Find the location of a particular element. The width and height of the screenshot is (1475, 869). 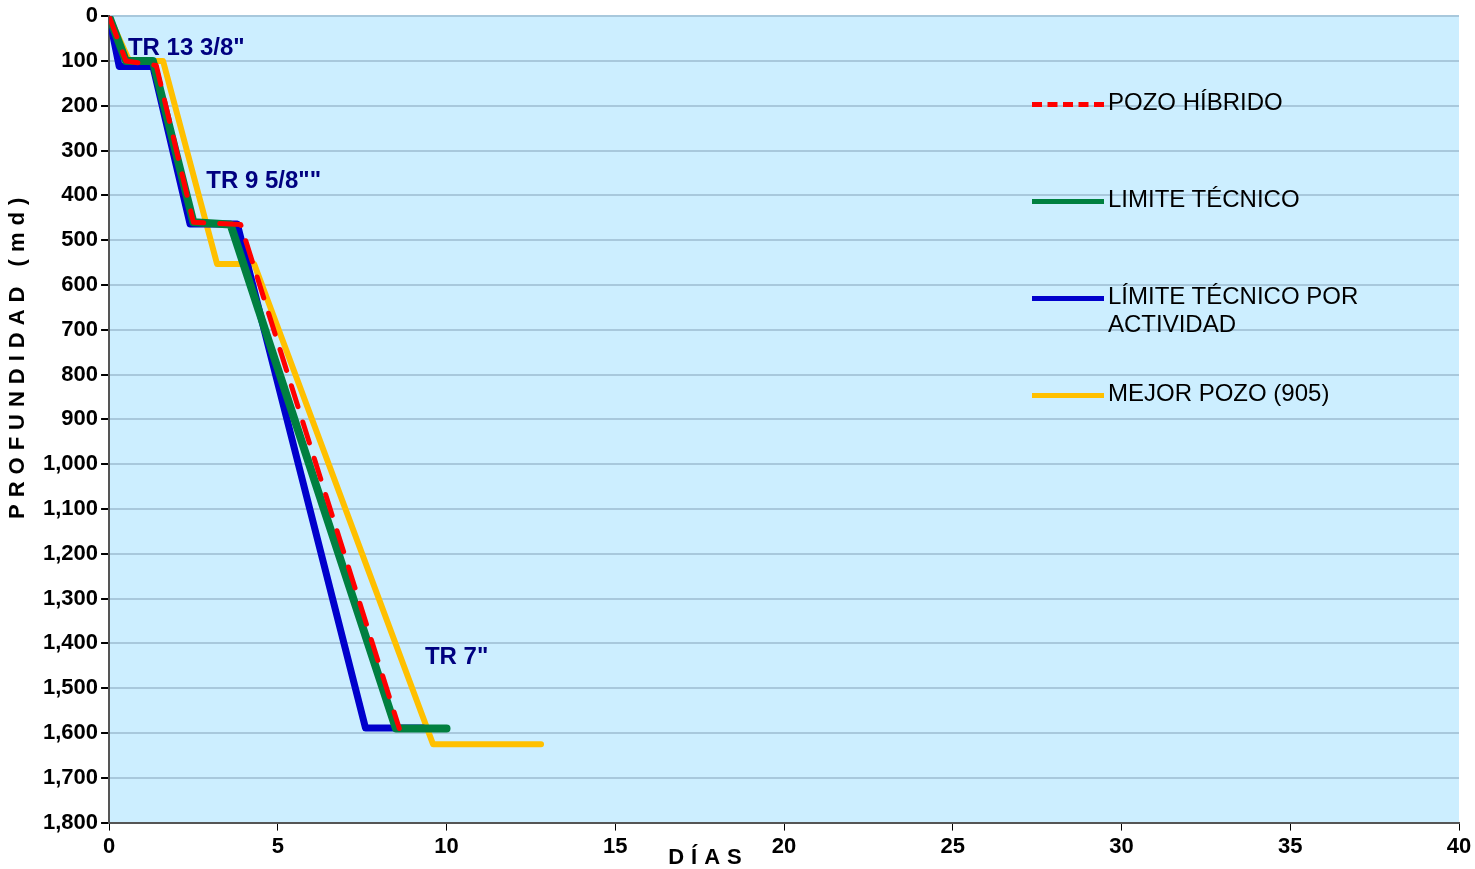

y-tick-label: 900 is located at coordinates (80, 418).